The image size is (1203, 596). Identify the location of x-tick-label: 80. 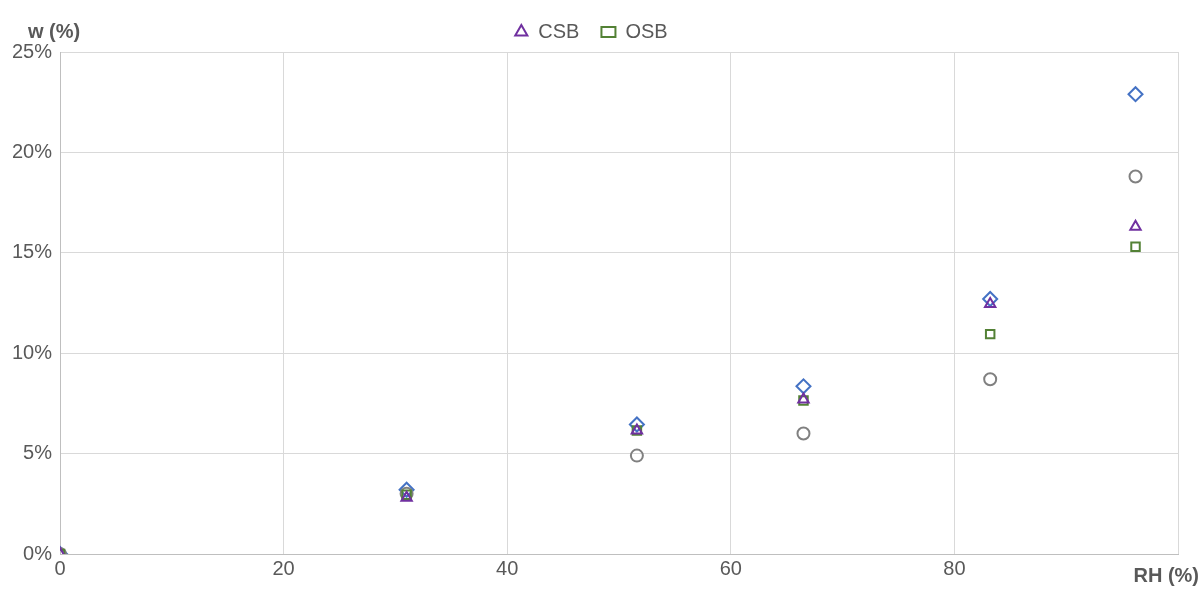
(954, 567).